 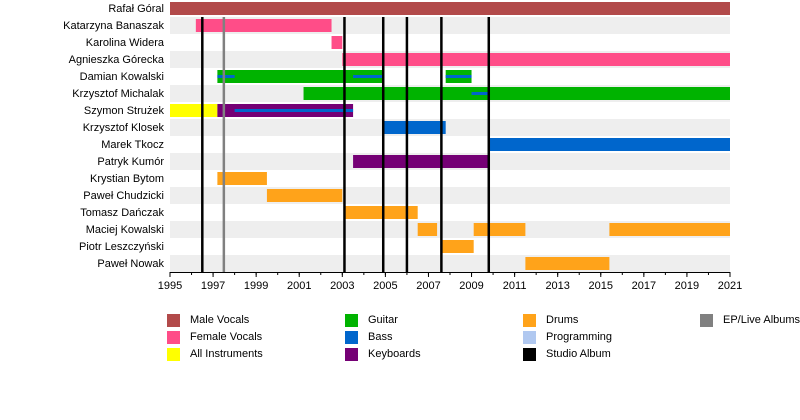 What do you see at coordinates (342, 286) in the screenshot?
I see `x-tick-label: 2003` at bounding box center [342, 286].